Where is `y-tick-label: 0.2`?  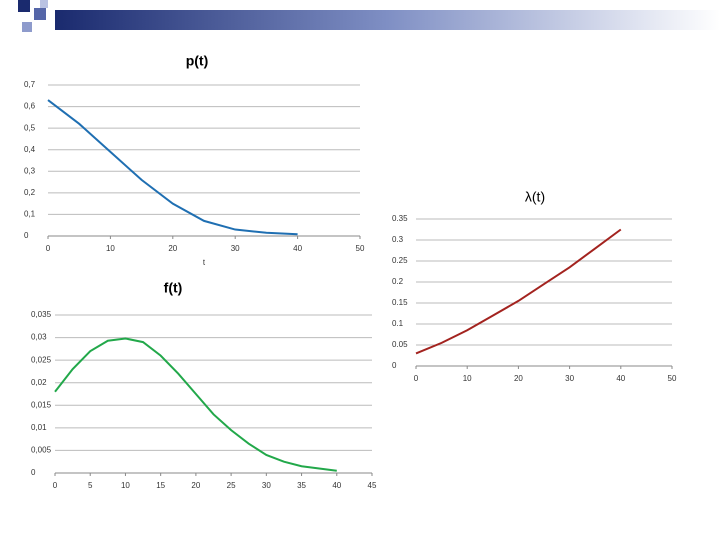
y-tick-label: 0.2 is located at coordinates (398, 281).